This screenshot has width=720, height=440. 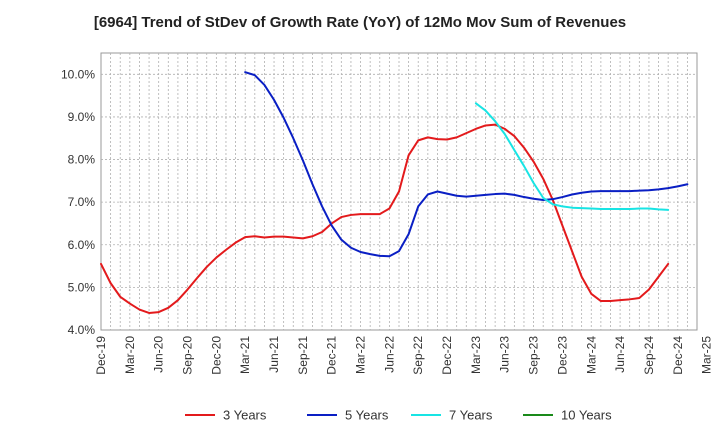 I want to click on y-tick-label: 8.0%, so click(x=82, y=160).